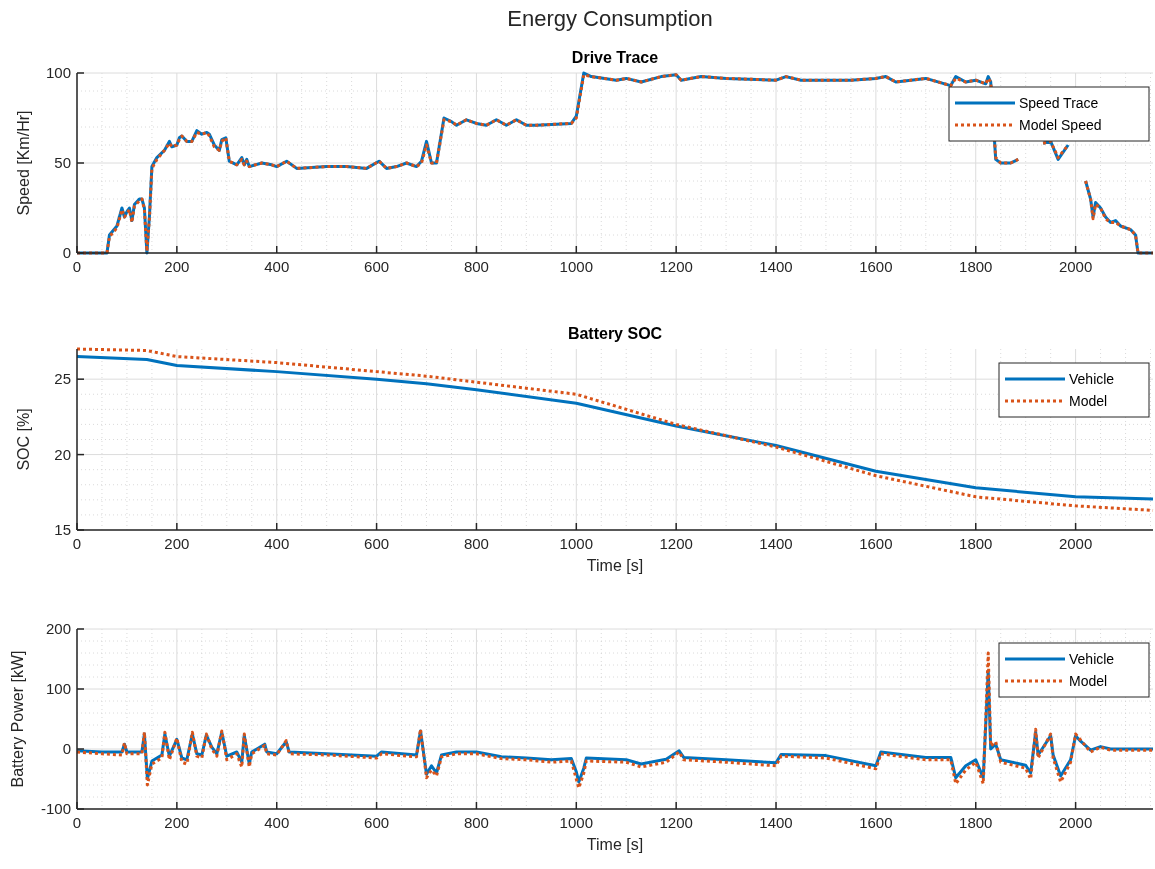 The width and height of the screenshot is (1155, 869). I want to click on line-series, so click(615, 720).